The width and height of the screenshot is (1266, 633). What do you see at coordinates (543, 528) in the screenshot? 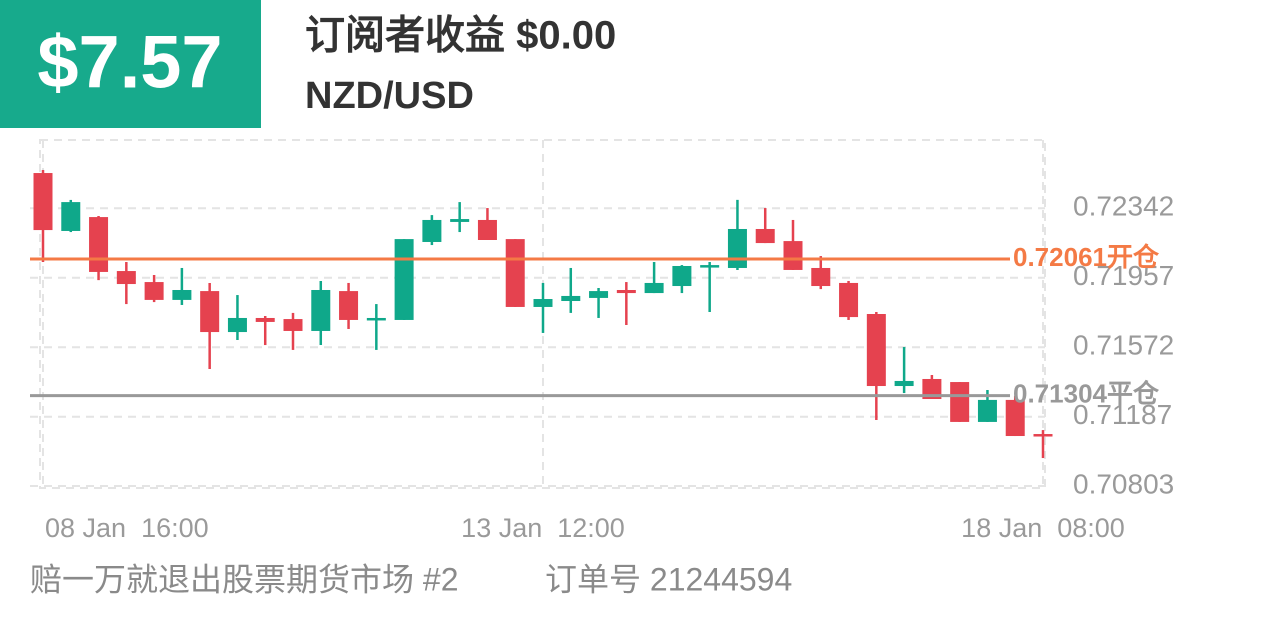
I see `x-tick-label: 13 Jan 12:00` at bounding box center [543, 528].